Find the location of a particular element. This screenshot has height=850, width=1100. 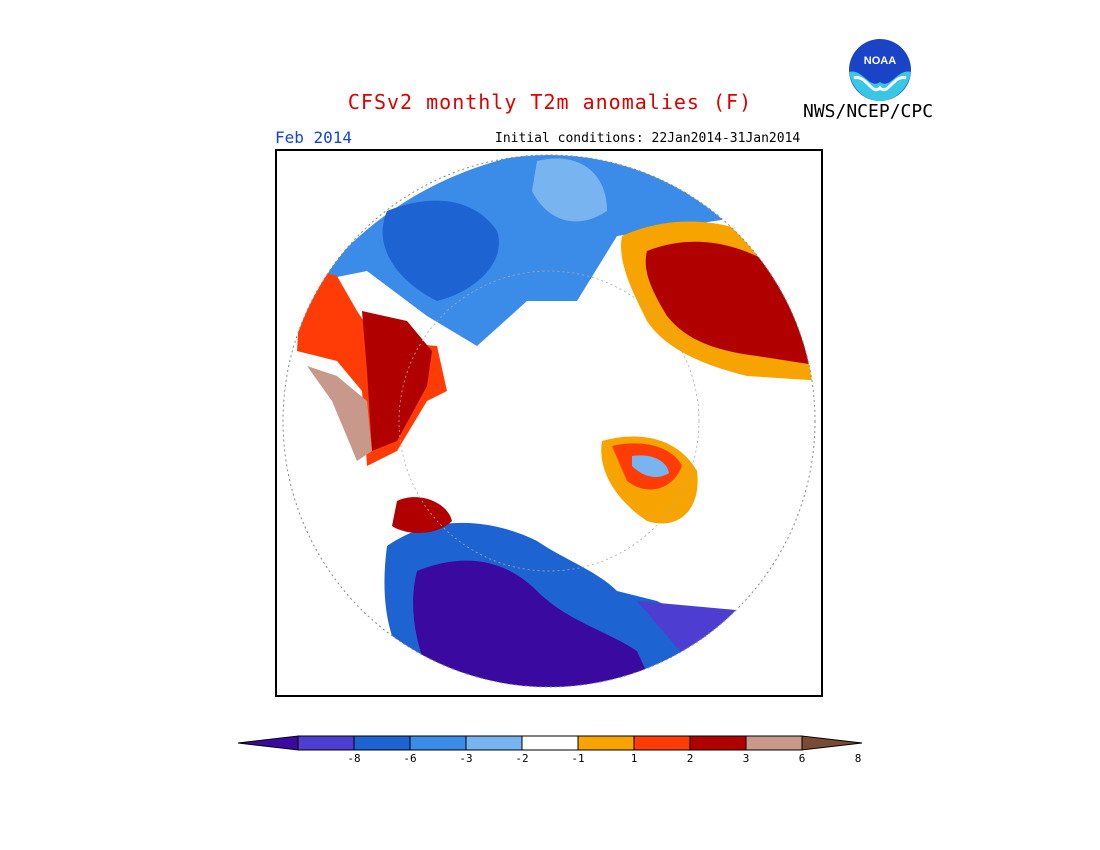

warm-alaska-core is located at coordinates (397, 381).